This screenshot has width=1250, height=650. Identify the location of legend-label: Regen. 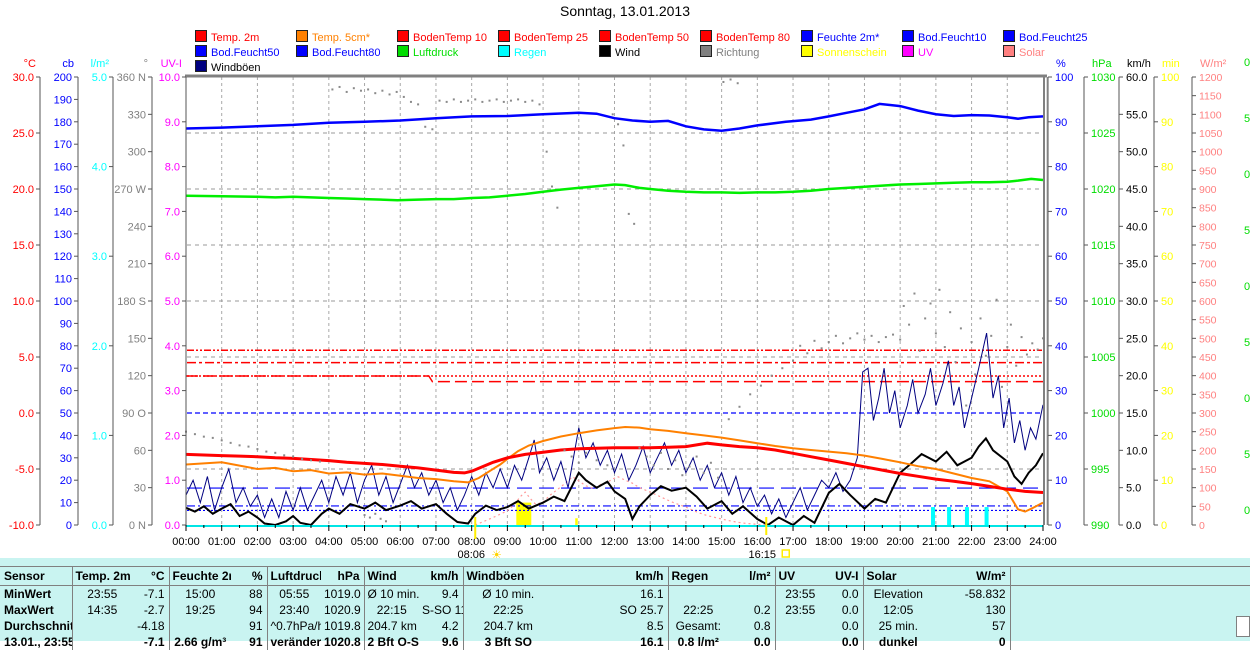
(530, 53).